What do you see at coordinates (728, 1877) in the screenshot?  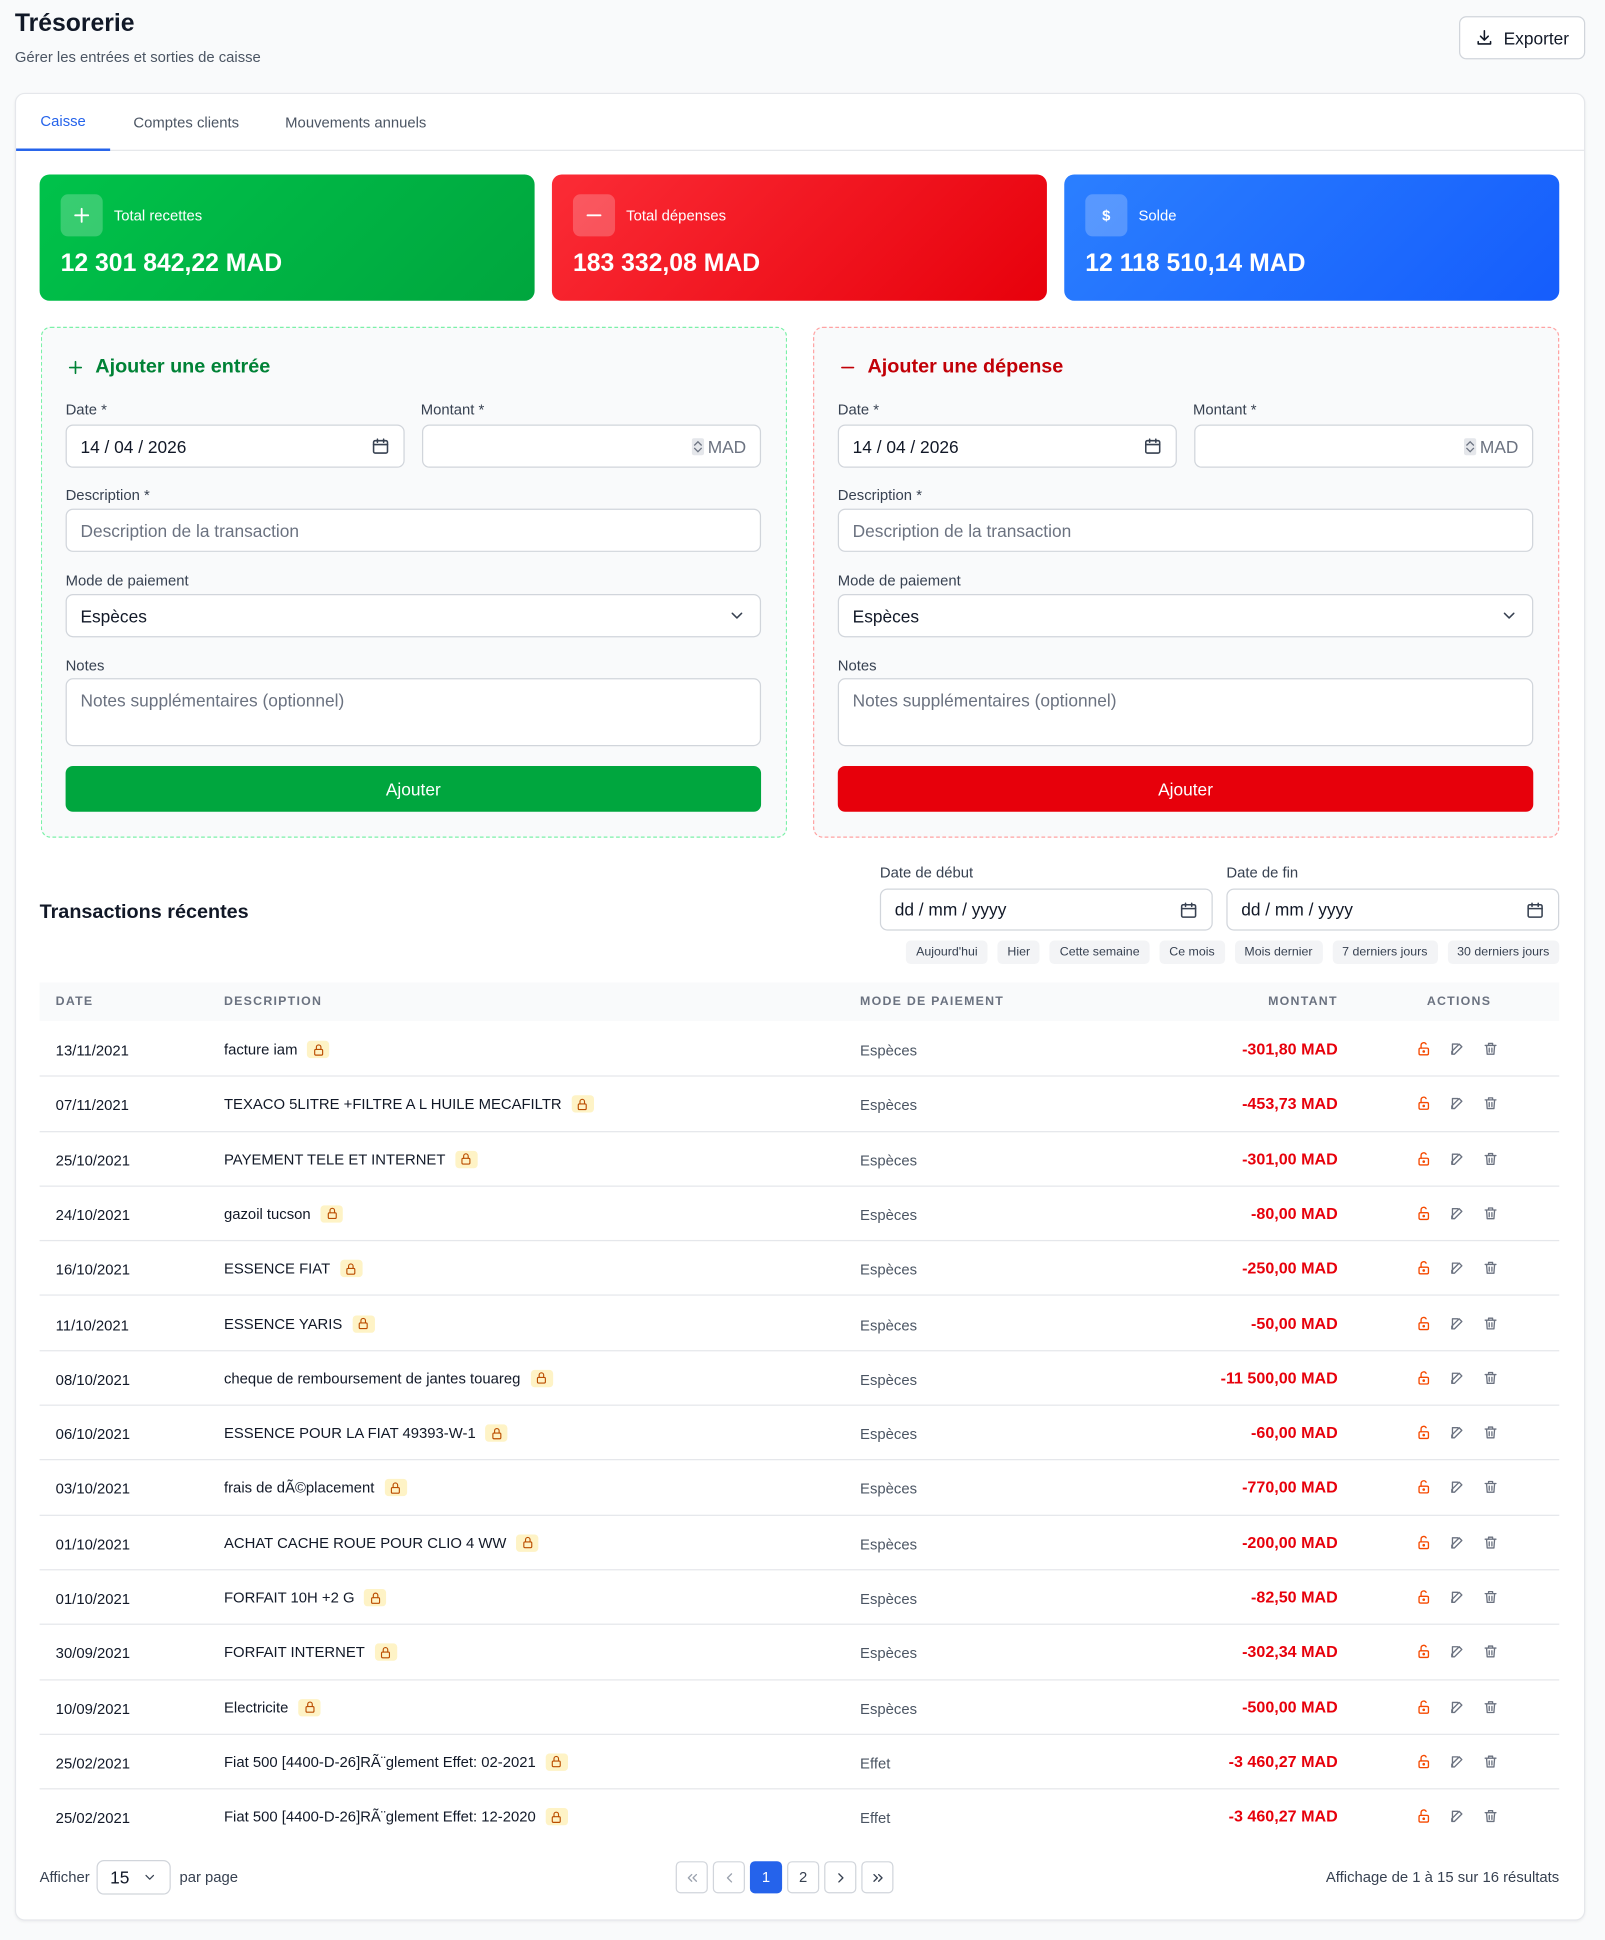 I see `prev-page` at bounding box center [728, 1877].